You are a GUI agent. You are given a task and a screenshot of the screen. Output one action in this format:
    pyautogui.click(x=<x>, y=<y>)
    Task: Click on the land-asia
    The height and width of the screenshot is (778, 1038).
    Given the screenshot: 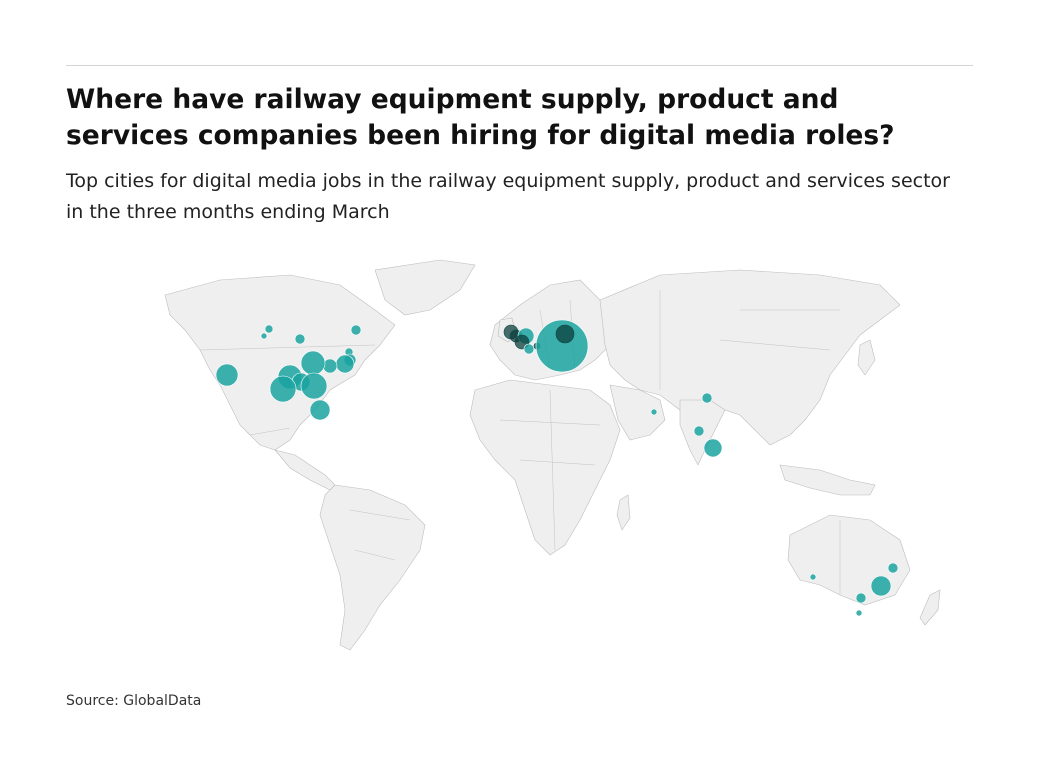 What is the action you would take?
    pyautogui.click(x=750, y=357)
    